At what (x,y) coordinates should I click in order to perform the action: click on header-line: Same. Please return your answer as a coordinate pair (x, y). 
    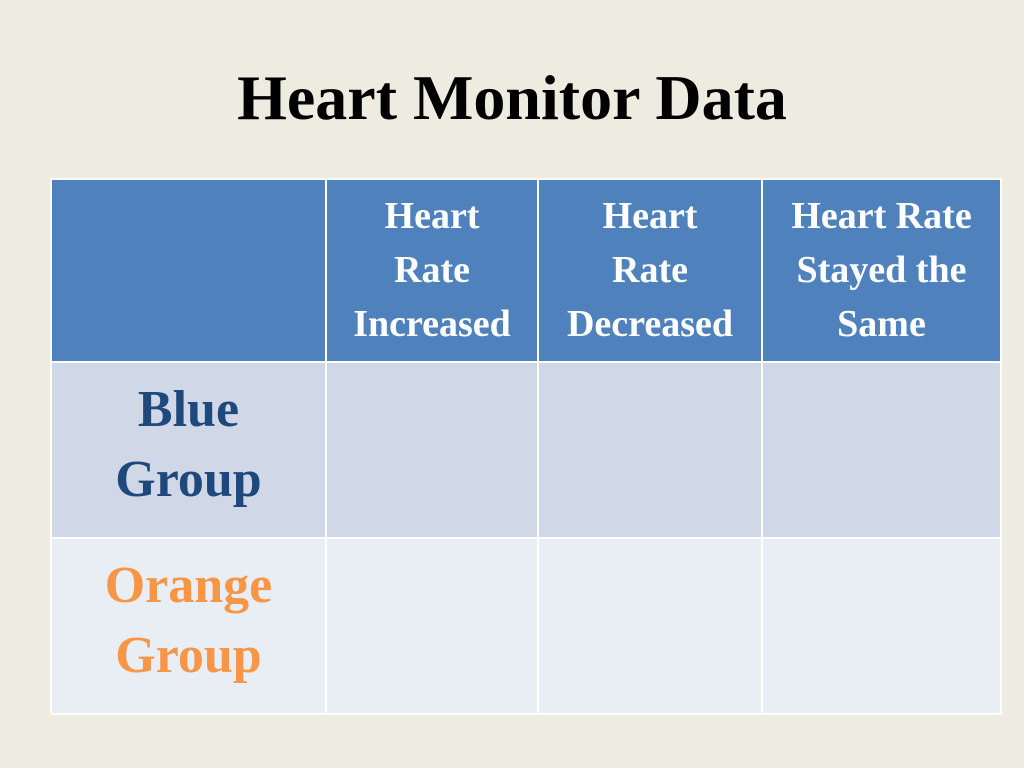
    Looking at the image, I should click on (881, 324).